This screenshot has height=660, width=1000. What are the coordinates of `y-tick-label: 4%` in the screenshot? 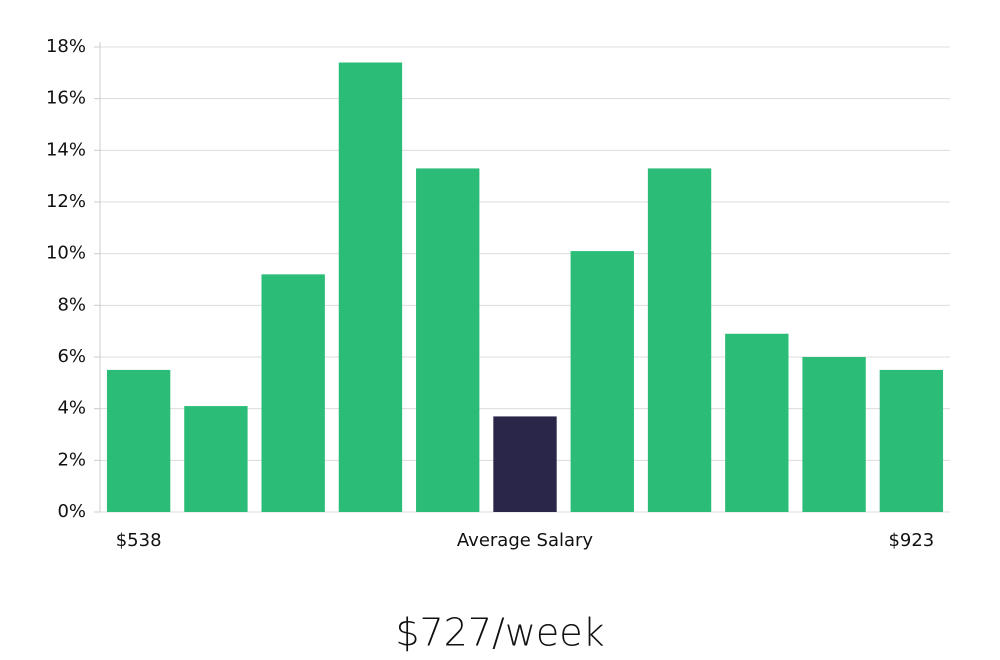 It's located at (71, 408).